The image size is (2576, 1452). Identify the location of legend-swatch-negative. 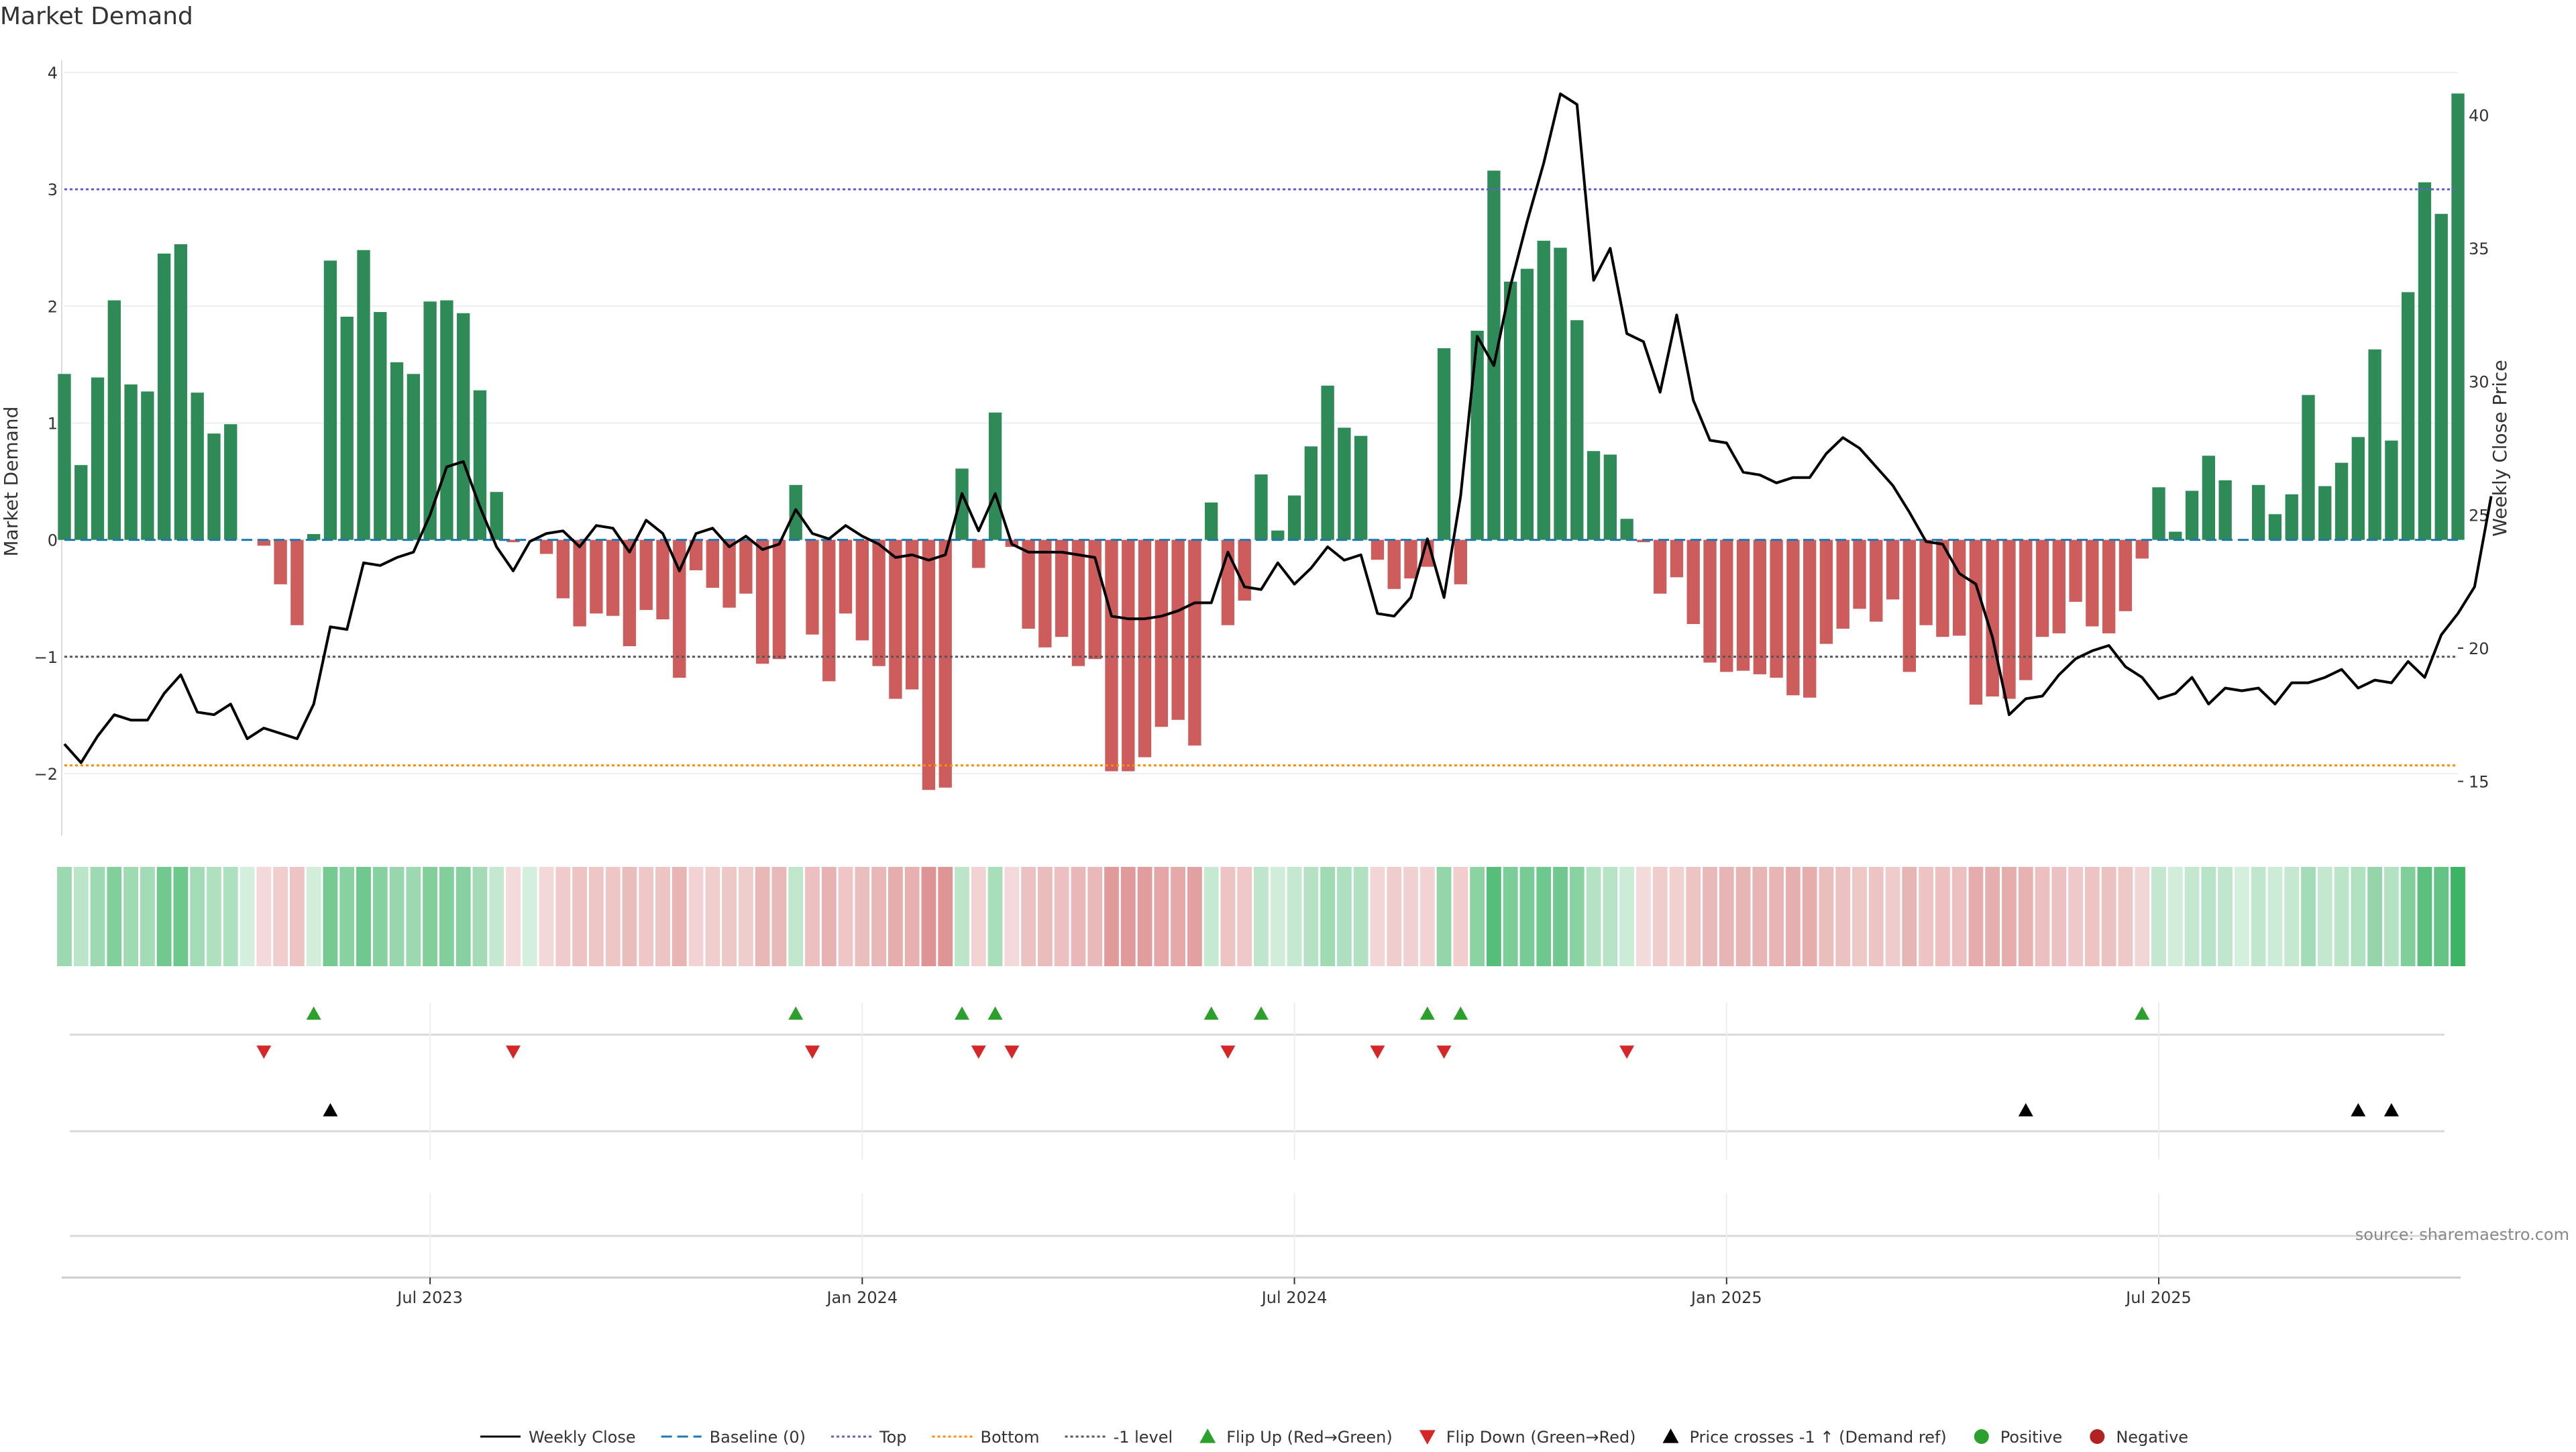
(2097, 1437).